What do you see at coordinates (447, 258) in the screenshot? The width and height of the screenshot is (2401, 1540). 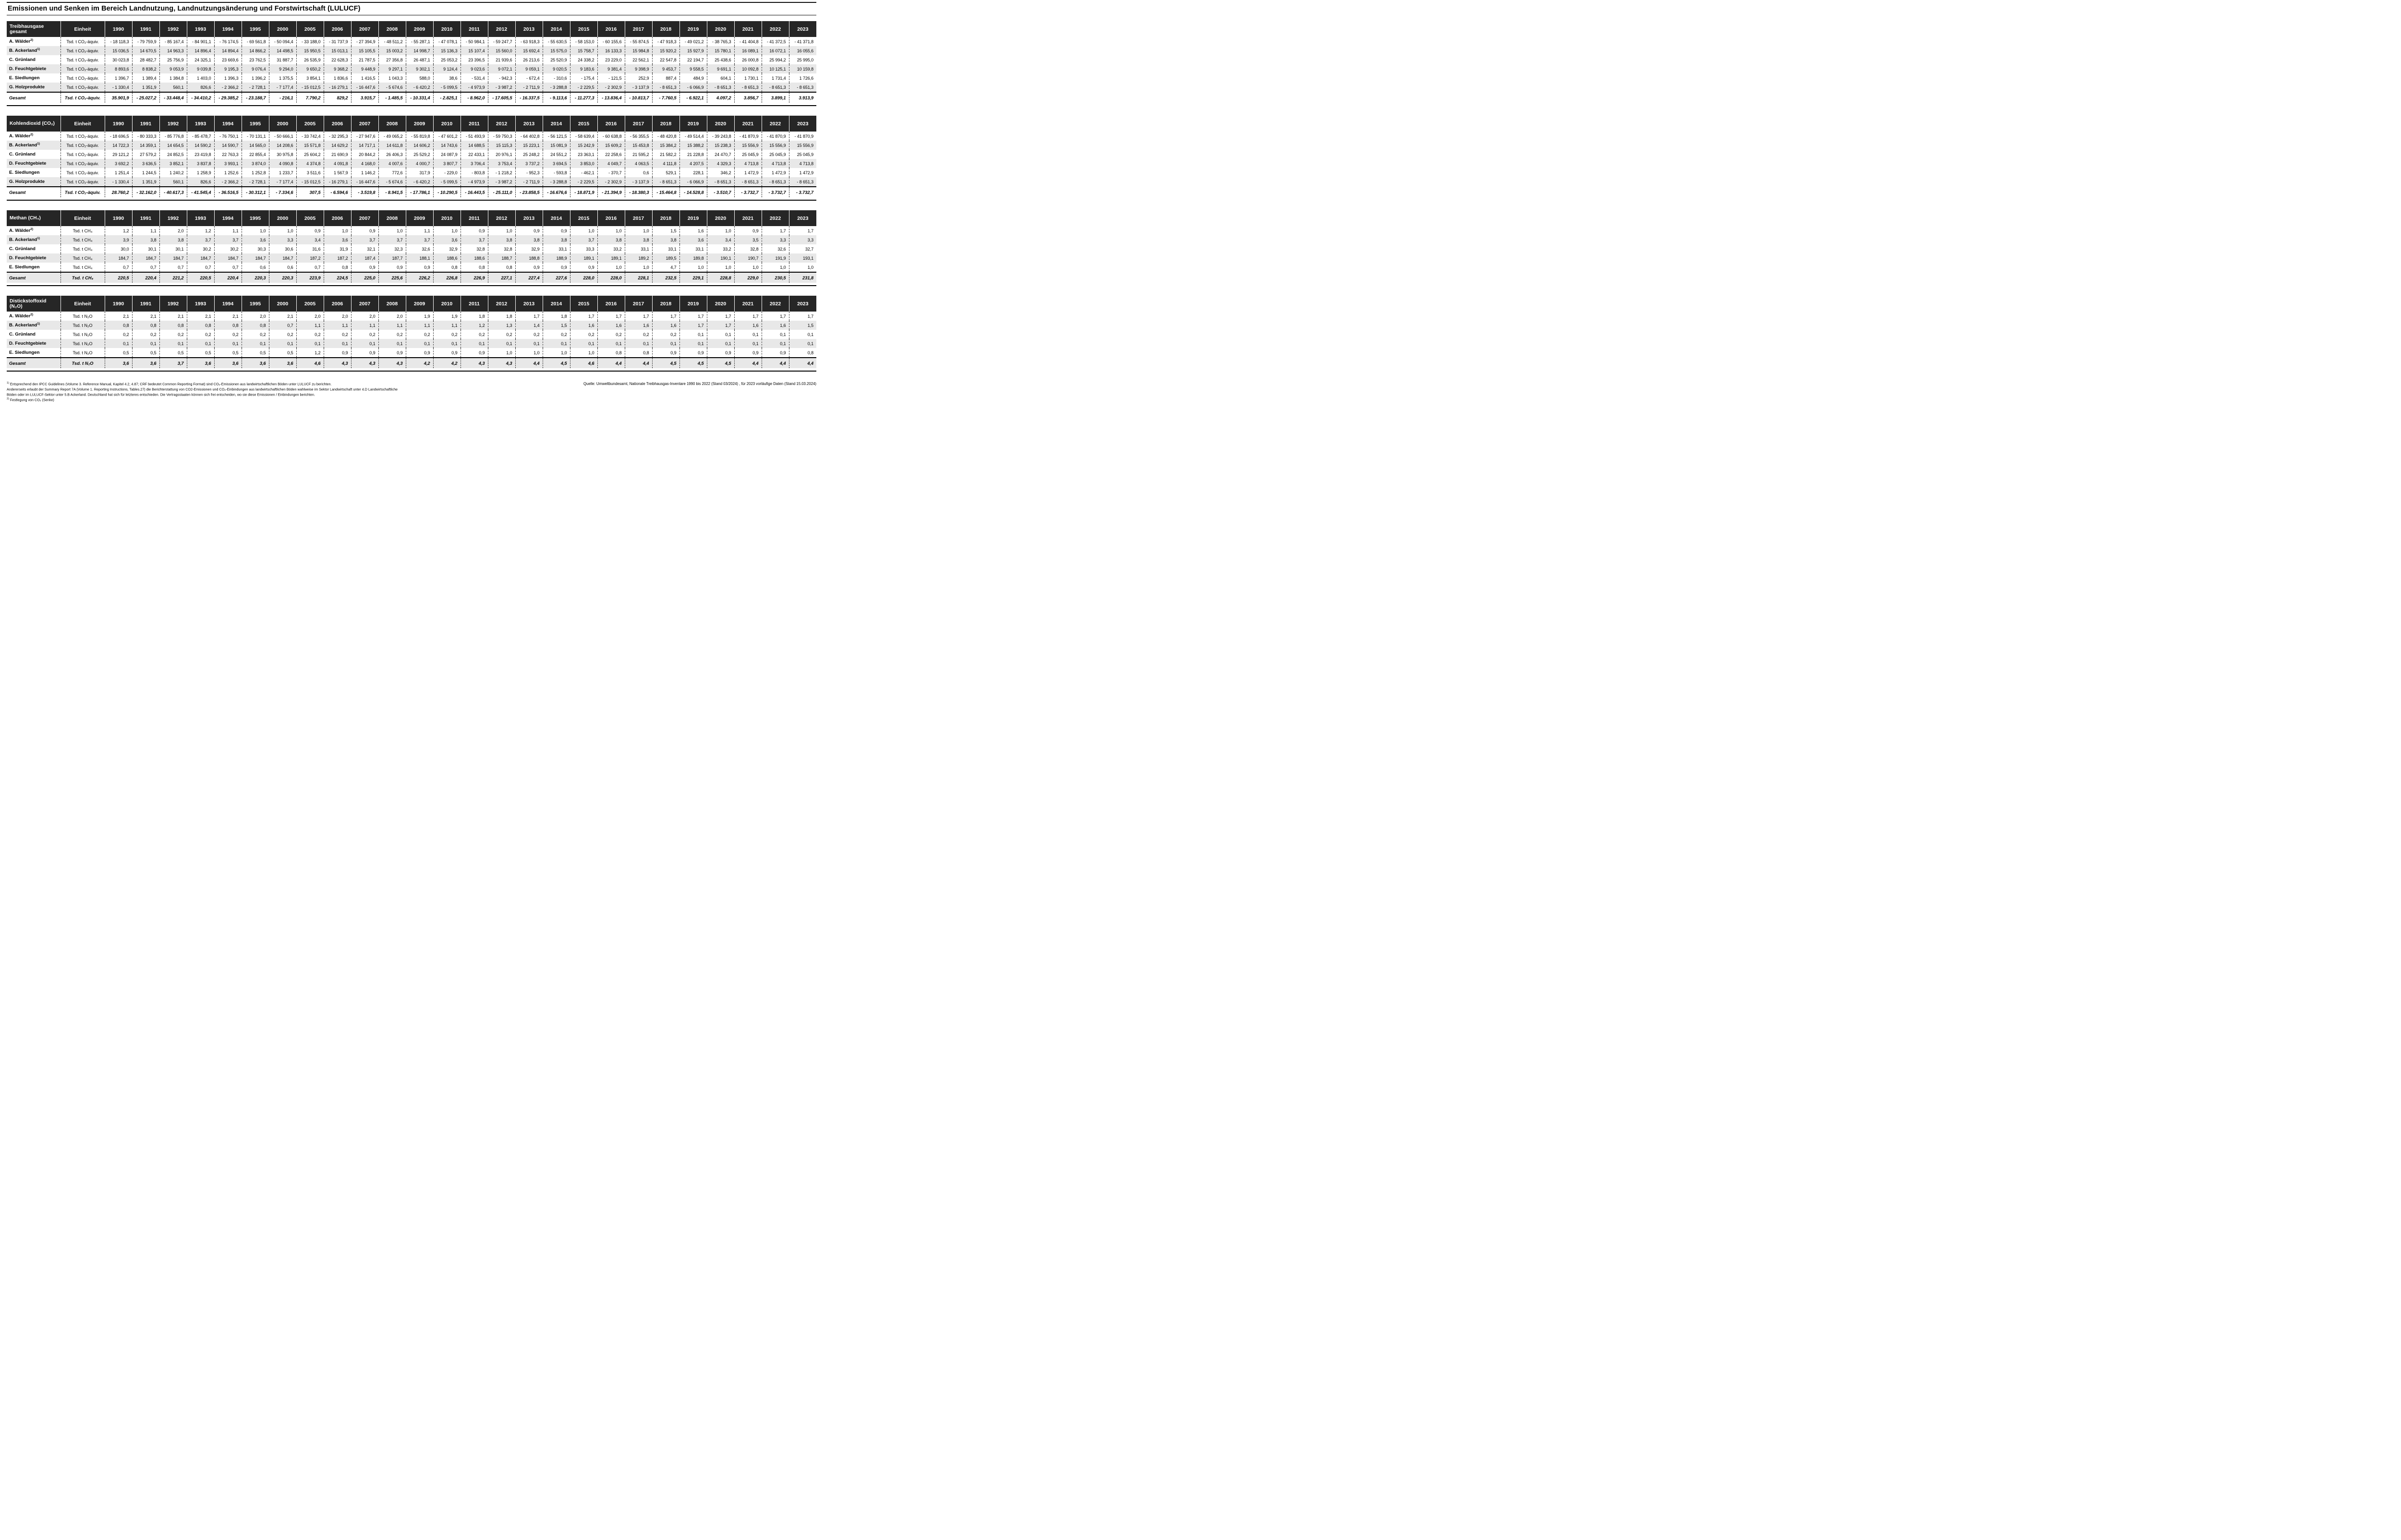 I see `value-cell: 188,6` at bounding box center [447, 258].